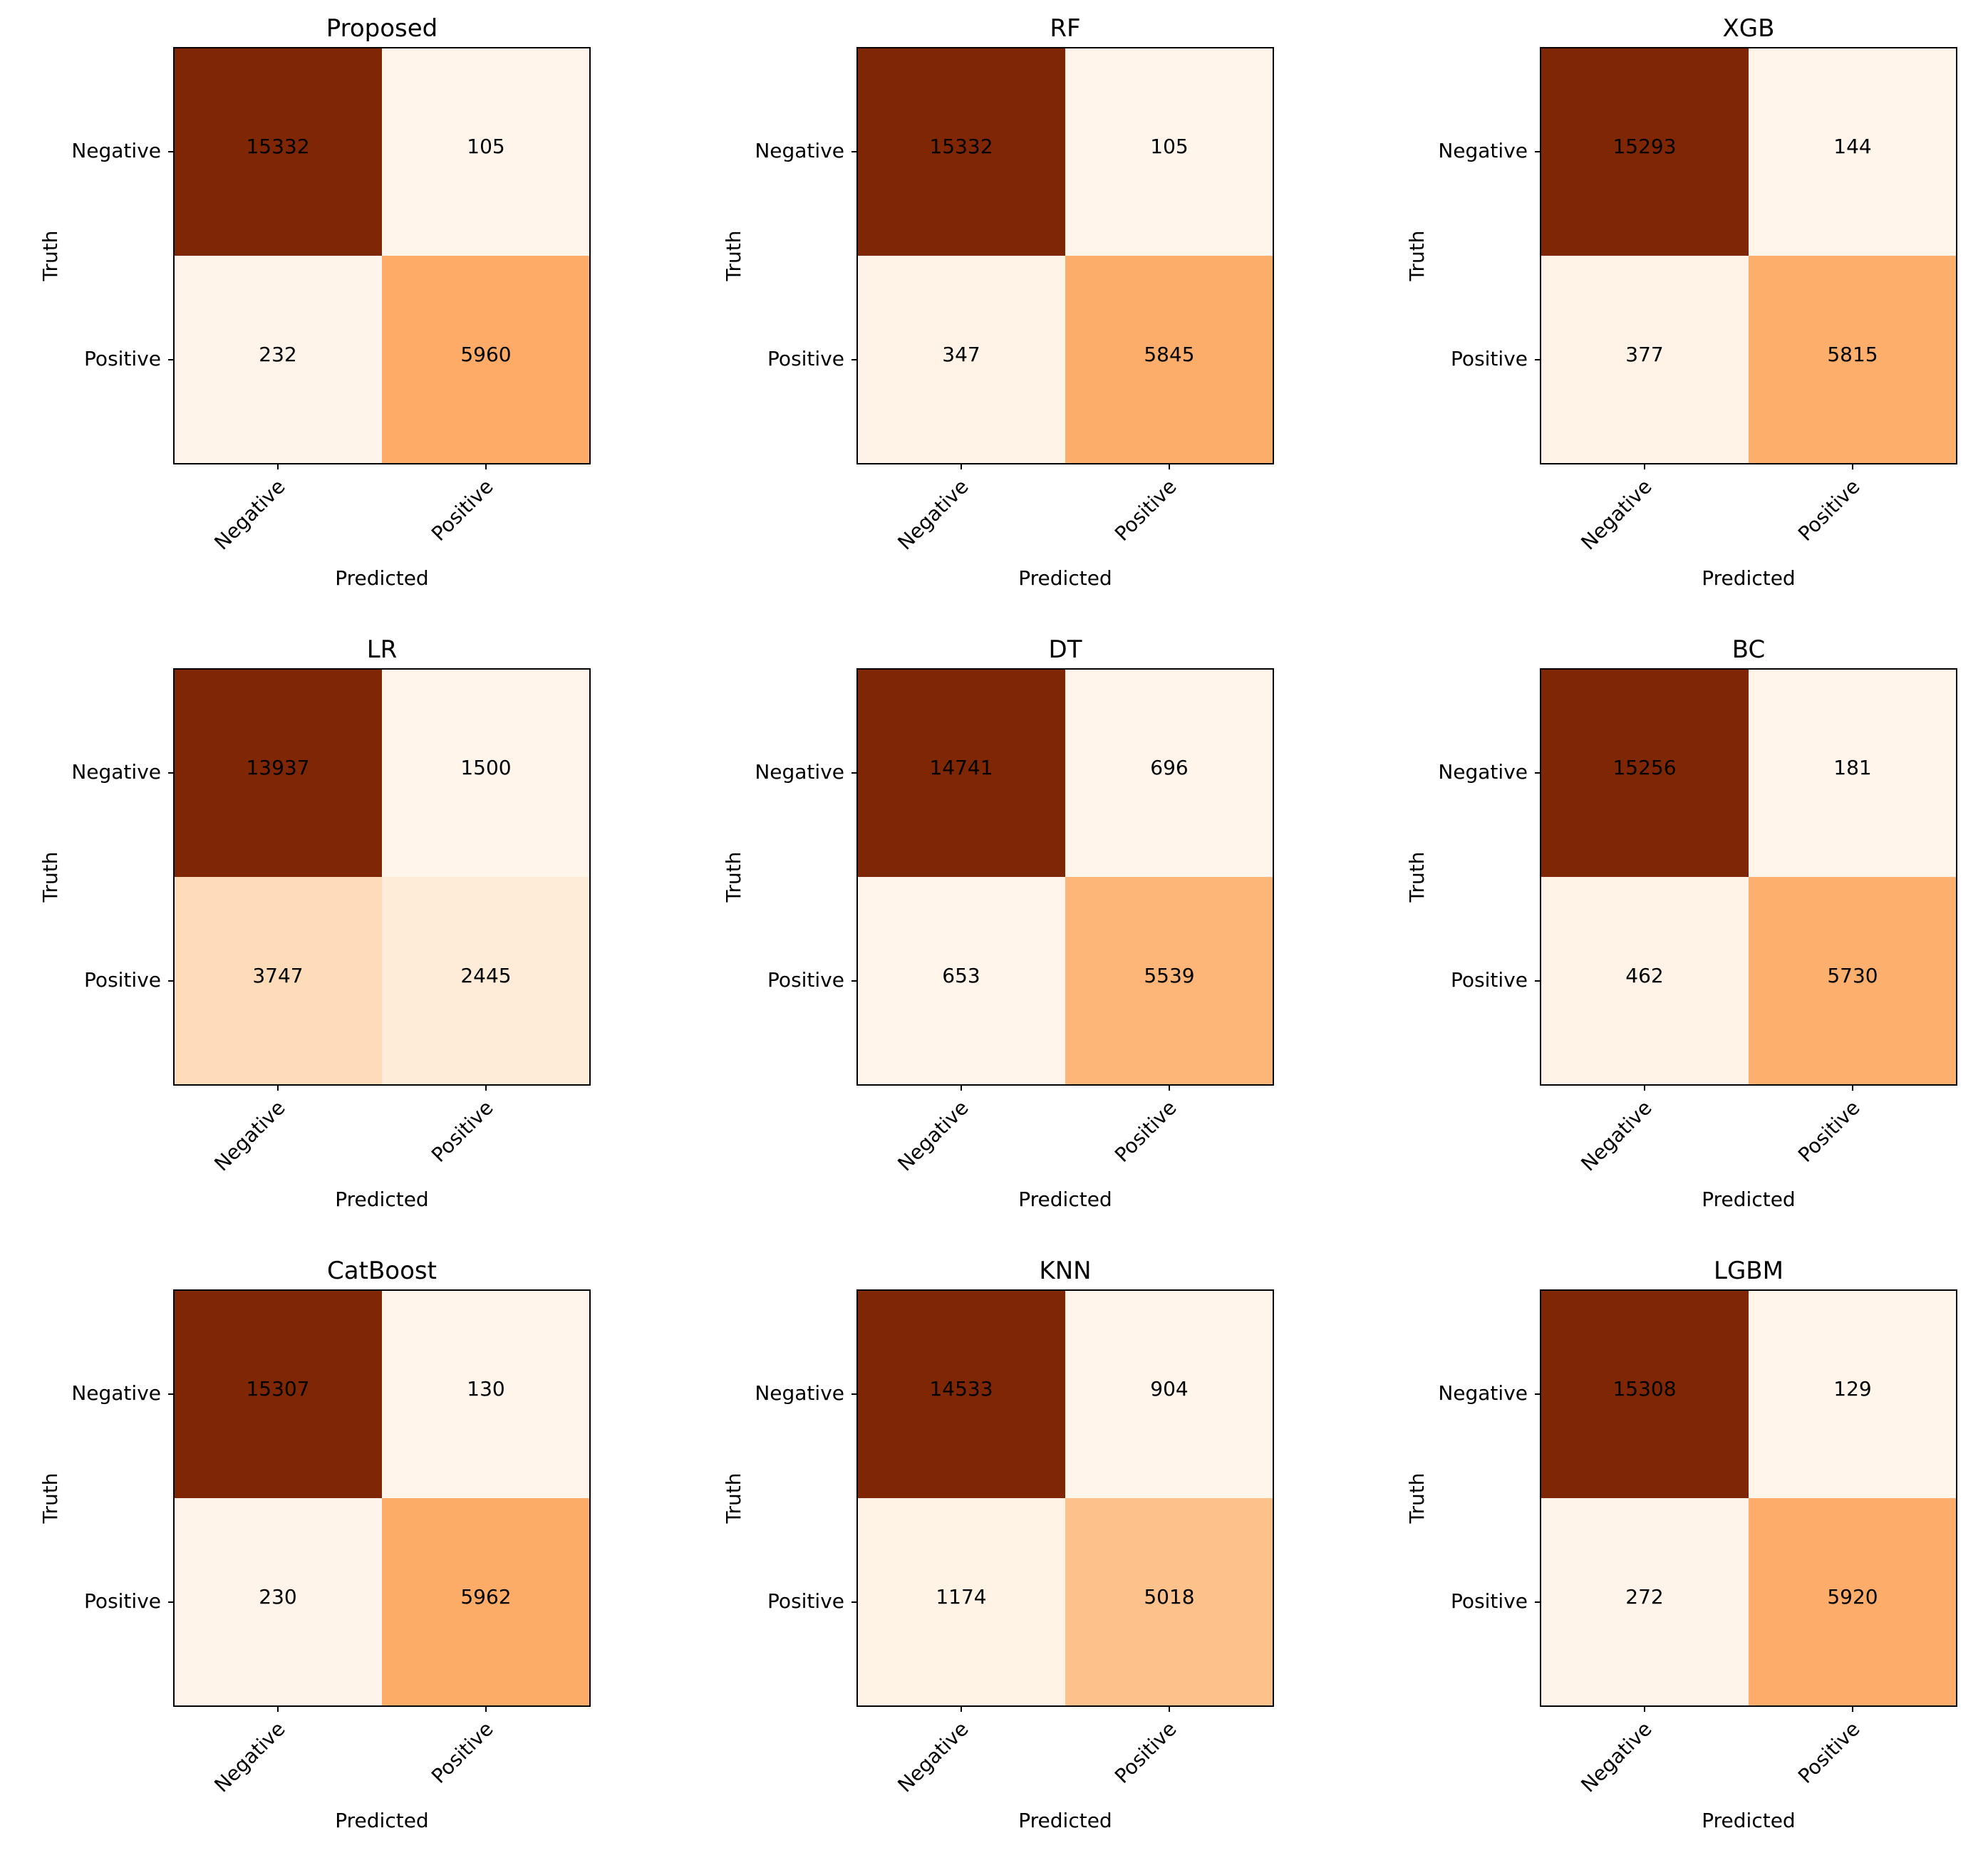 This screenshot has height=1870, width=1988. I want to click on cell-value-label: 5539, so click(1169, 975).